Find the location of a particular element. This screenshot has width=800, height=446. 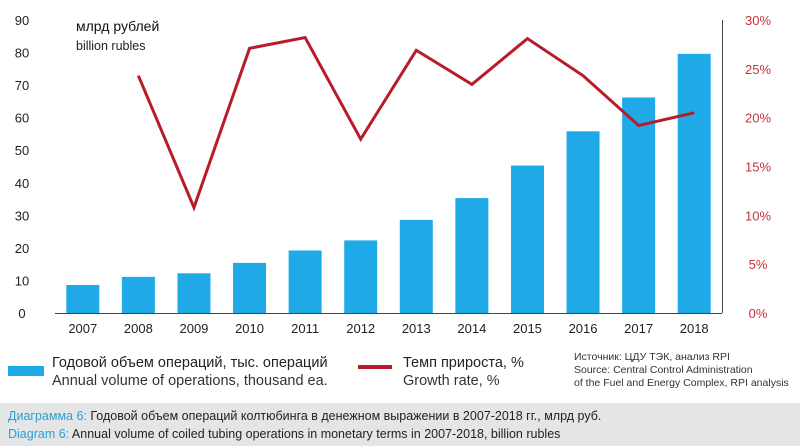

left-axis-tick-label: 70 is located at coordinates (22, 85).